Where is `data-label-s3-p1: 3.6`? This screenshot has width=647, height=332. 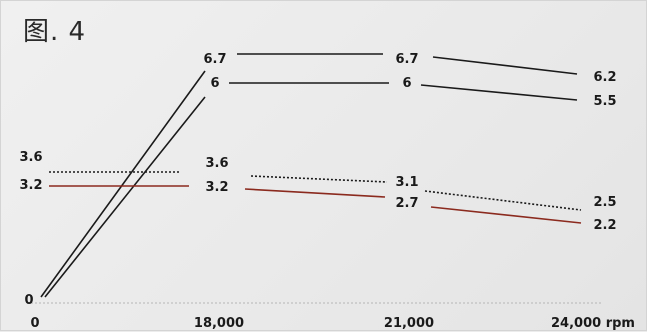 data-label-s3-p1: 3.6 is located at coordinates (30, 157).